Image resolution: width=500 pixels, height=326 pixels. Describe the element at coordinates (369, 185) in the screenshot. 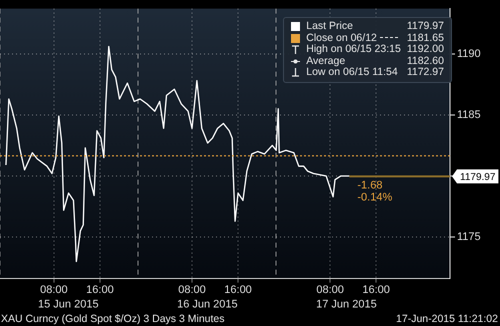

I see `annotation: -1.68` at that location.